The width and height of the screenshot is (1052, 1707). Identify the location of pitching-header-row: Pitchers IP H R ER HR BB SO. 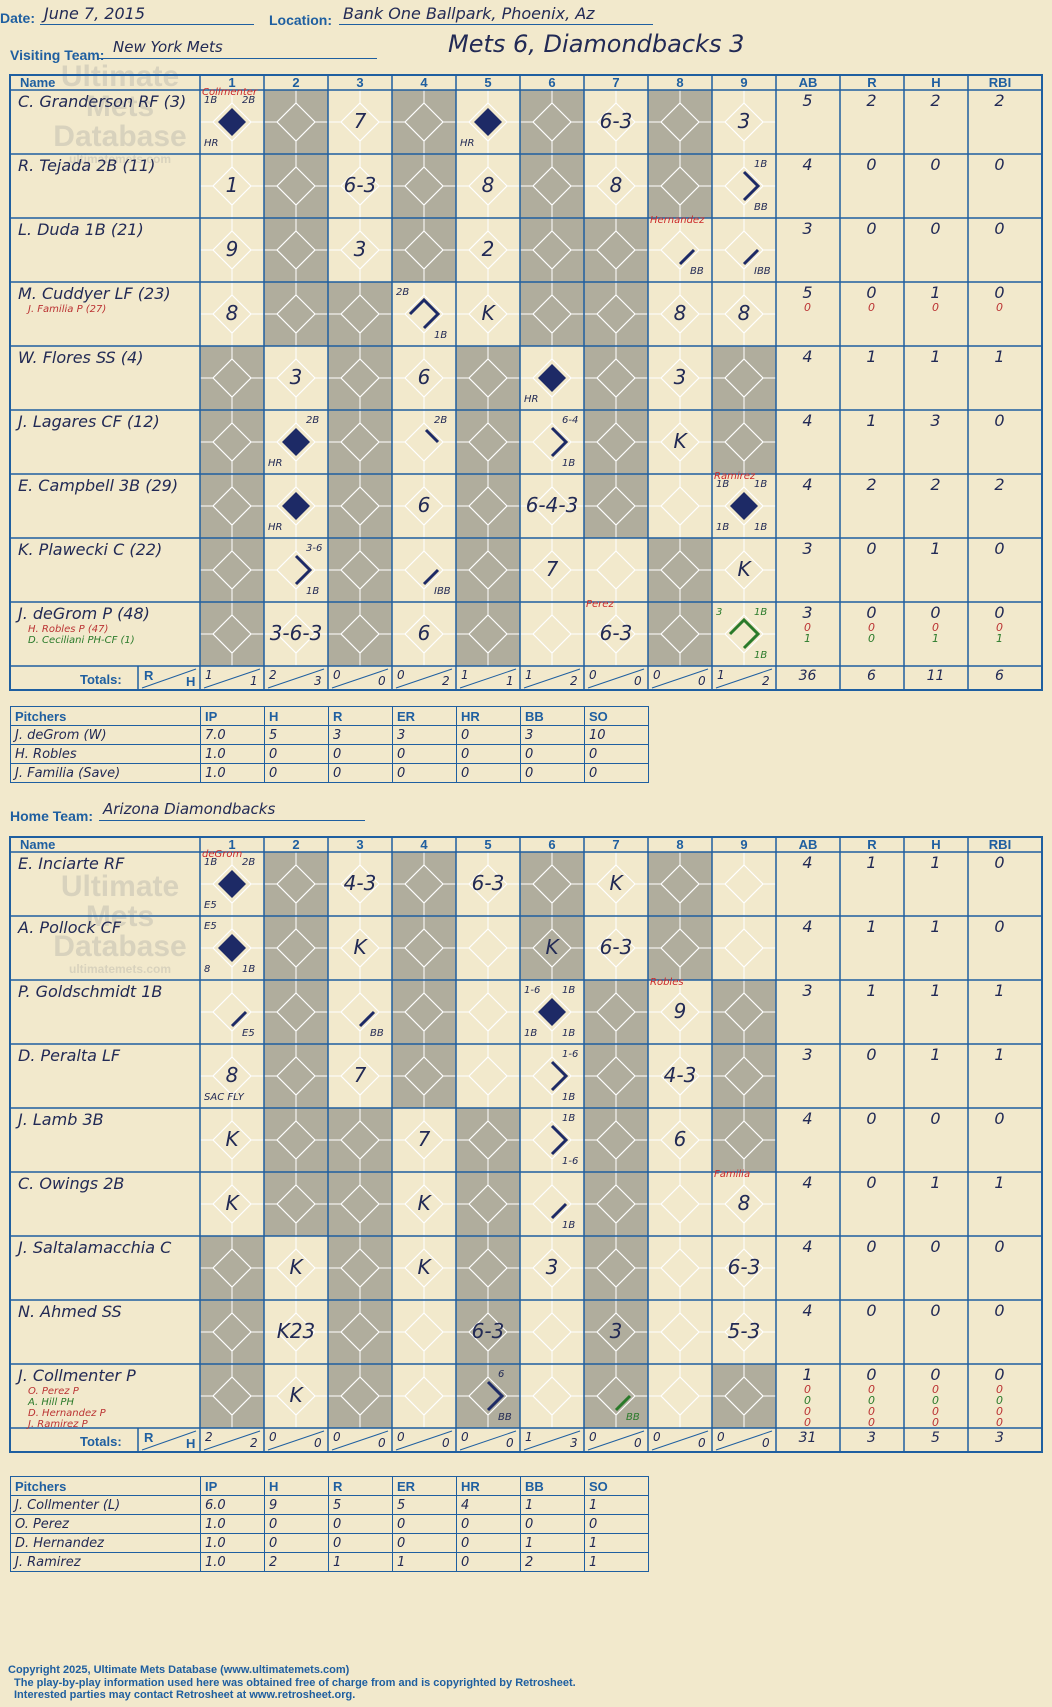
(329, 1486).